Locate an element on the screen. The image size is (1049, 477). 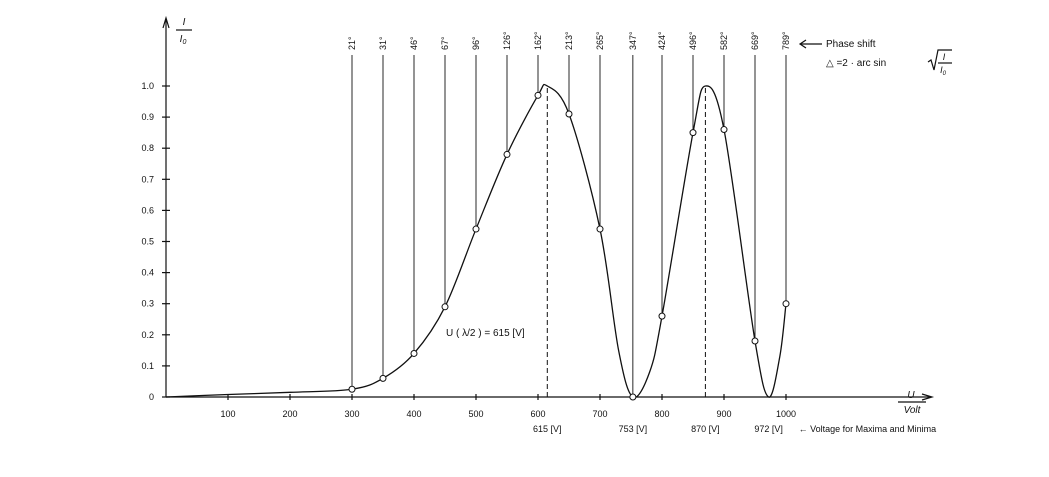
phase-label: 424° is located at coordinates (662, 40).